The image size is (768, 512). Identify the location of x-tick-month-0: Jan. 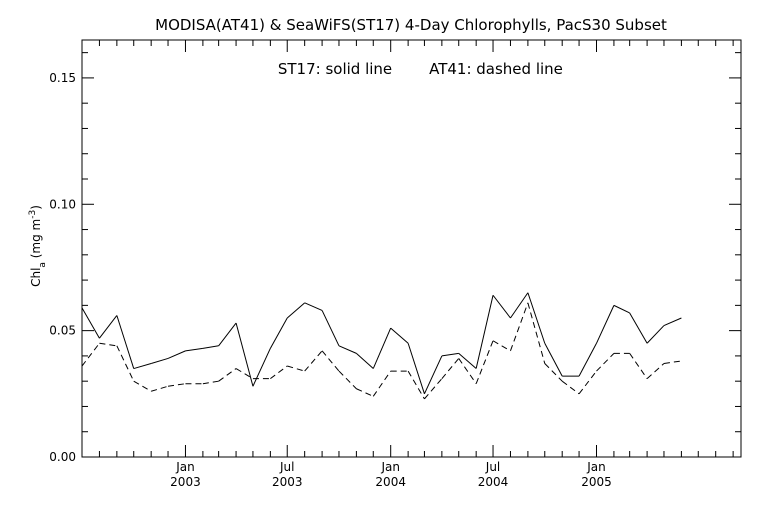
(185, 467).